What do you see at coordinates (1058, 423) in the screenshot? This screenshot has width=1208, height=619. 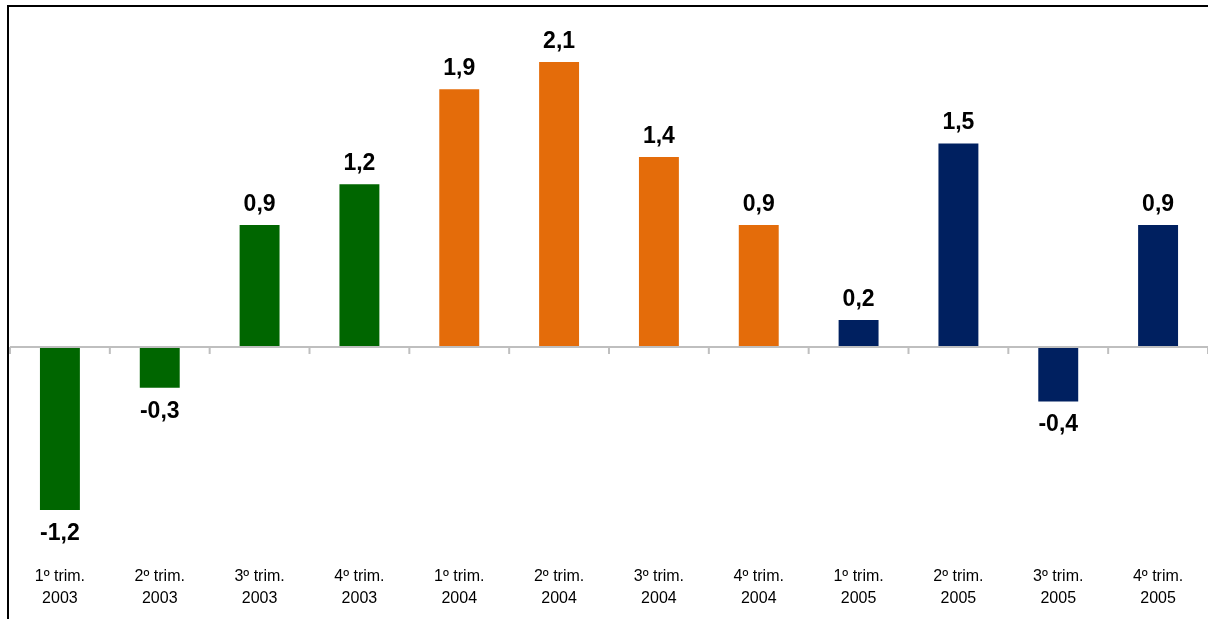 I see `data-label: -0,4` at bounding box center [1058, 423].